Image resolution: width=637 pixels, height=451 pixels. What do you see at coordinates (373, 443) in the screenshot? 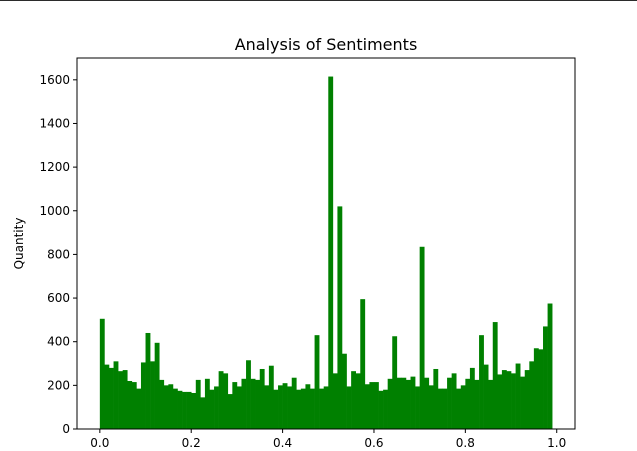
I see `x-tick-label: 0.6` at bounding box center [373, 443].